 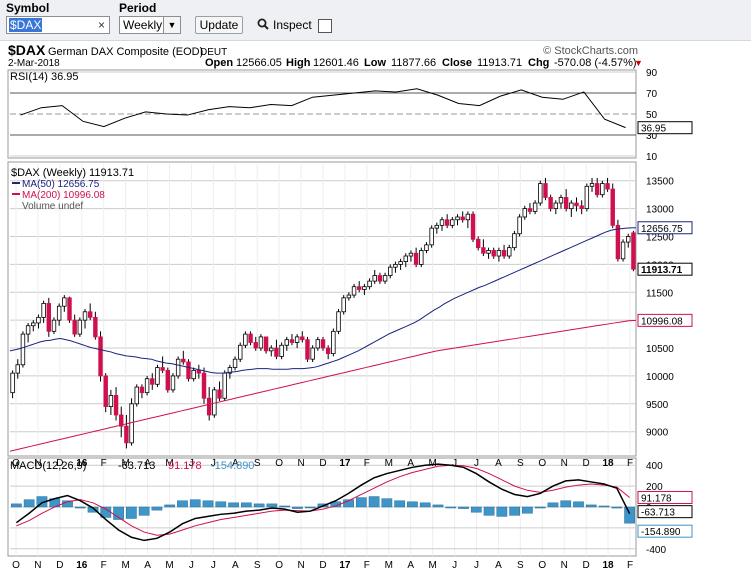 I want to click on chart-exchange: DEUT, so click(x=213, y=52).